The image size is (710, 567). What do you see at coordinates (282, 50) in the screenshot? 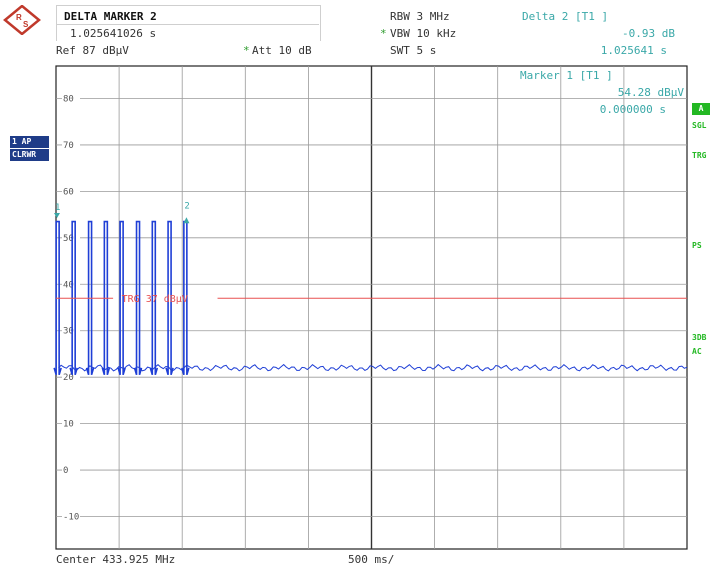
I see `attenuation: Att 10 dB` at bounding box center [282, 50].